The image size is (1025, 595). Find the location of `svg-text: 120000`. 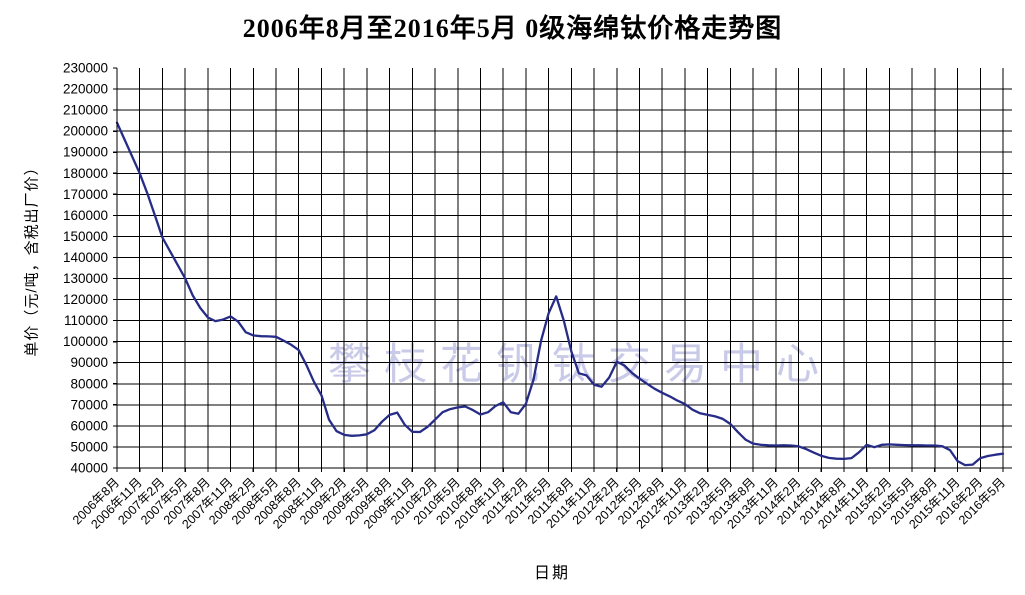

svg-text: 120000 is located at coordinates (85, 299).